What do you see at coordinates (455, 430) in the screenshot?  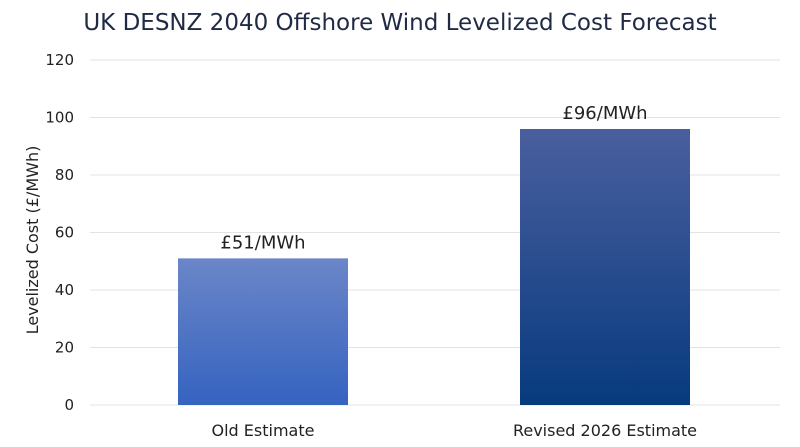 I see `category-labels: Old Estimate Revised 2026 Estimate` at bounding box center [455, 430].